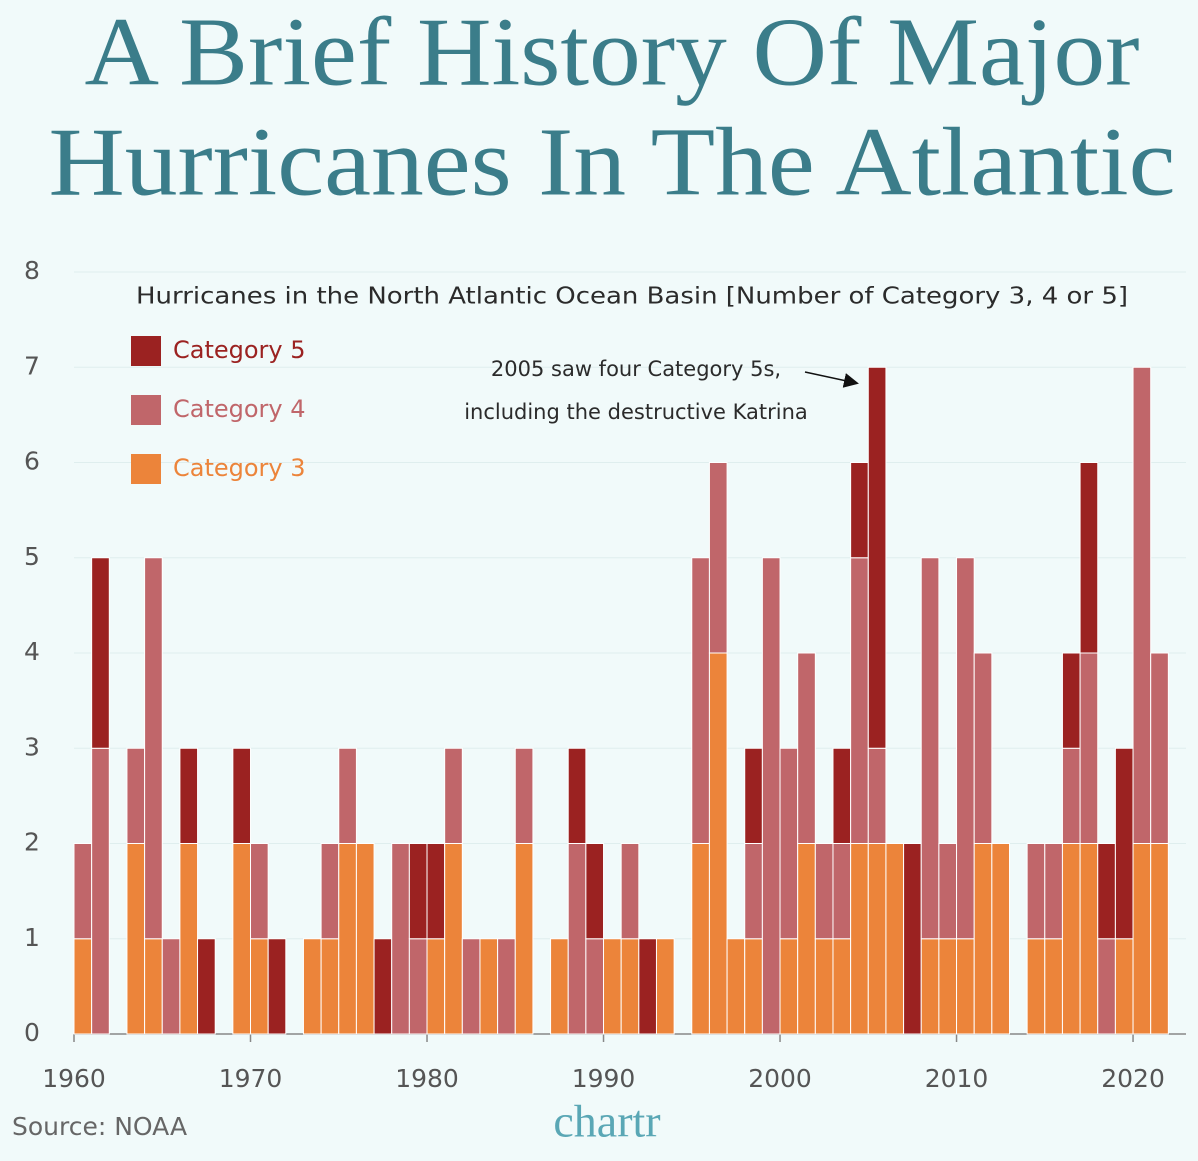  What do you see at coordinates (32, 937) in the screenshot?
I see `y-tick-label: 1` at bounding box center [32, 937].